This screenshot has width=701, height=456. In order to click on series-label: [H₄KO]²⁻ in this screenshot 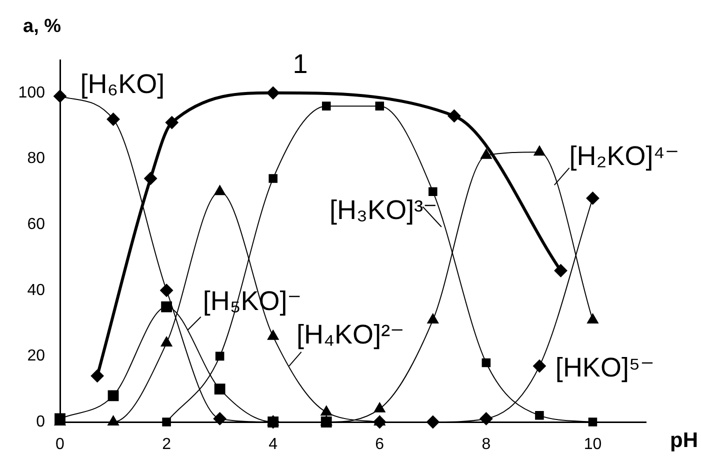, I will do `click(350, 335)`.